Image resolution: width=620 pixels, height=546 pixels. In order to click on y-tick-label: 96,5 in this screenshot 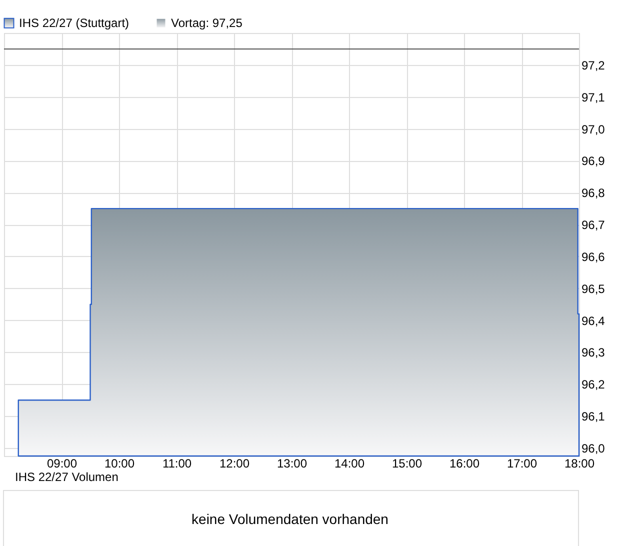, I will do `click(594, 289)`.